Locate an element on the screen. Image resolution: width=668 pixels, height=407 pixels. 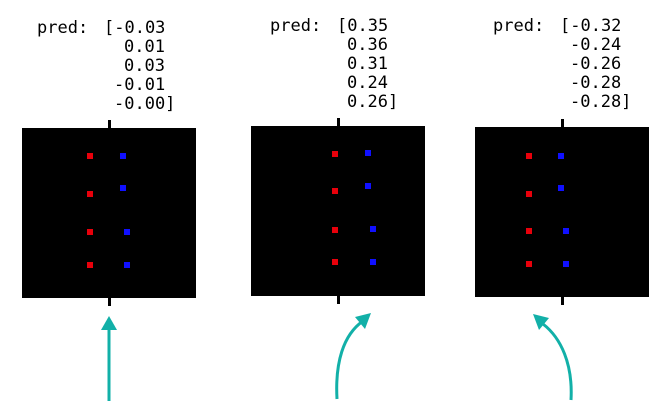
curved-left-arrow-icon is located at coordinates (553, 357).